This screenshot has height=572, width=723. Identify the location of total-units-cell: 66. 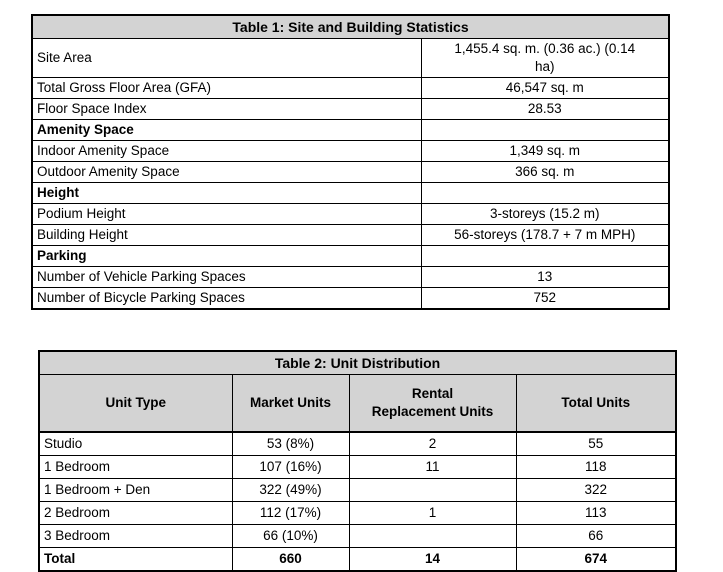
(596, 536).